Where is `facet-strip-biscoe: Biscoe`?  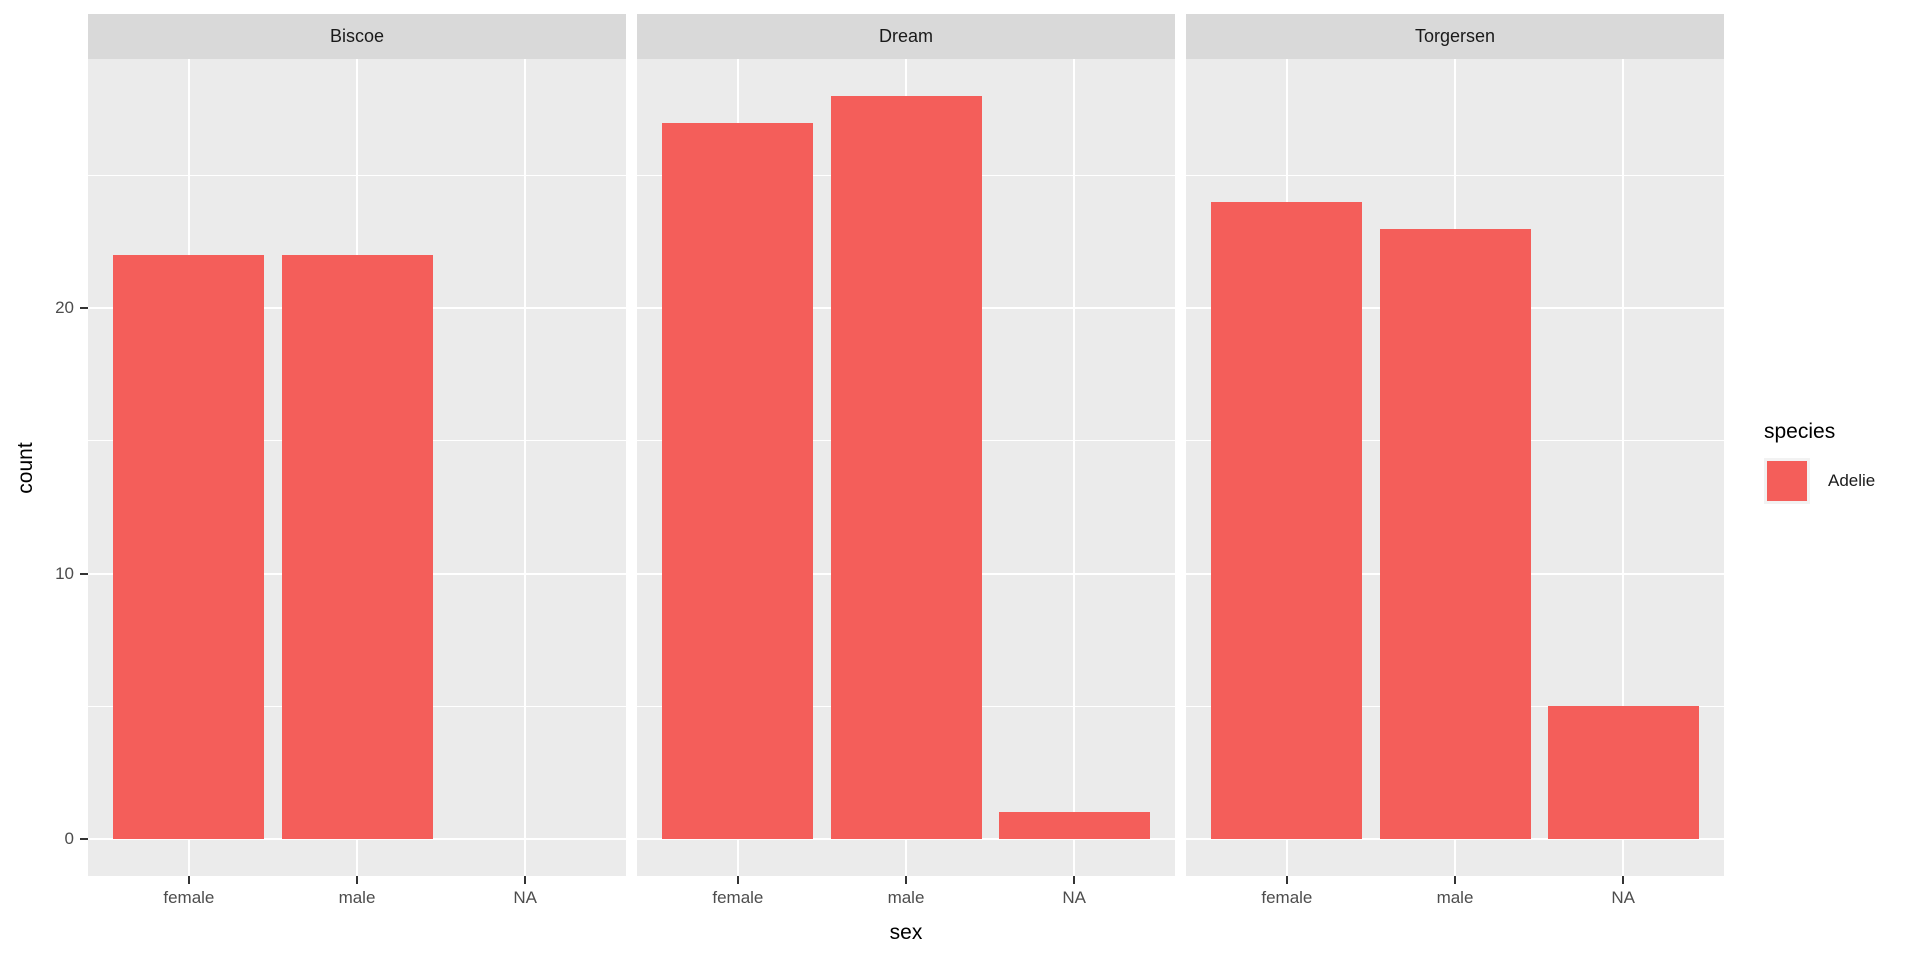
facet-strip-biscoe: Biscoe is located at coordinates (357, 36).